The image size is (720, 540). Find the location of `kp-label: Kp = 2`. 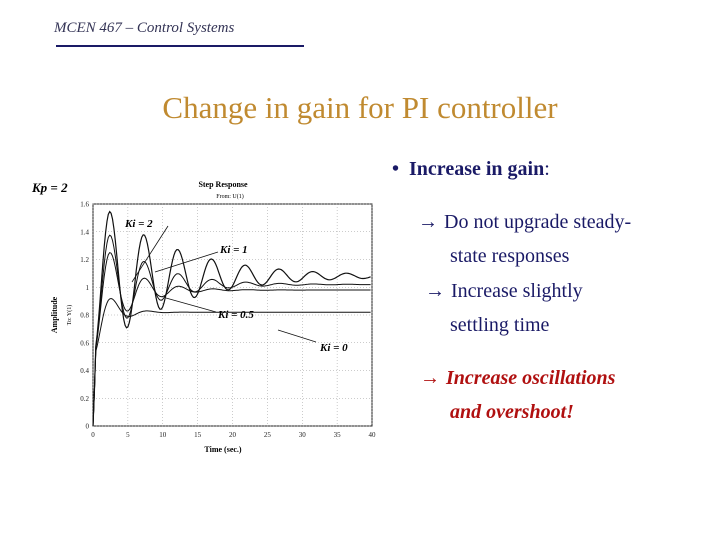

kp-label: Kp = 2 is located at coordinates (49, 187).